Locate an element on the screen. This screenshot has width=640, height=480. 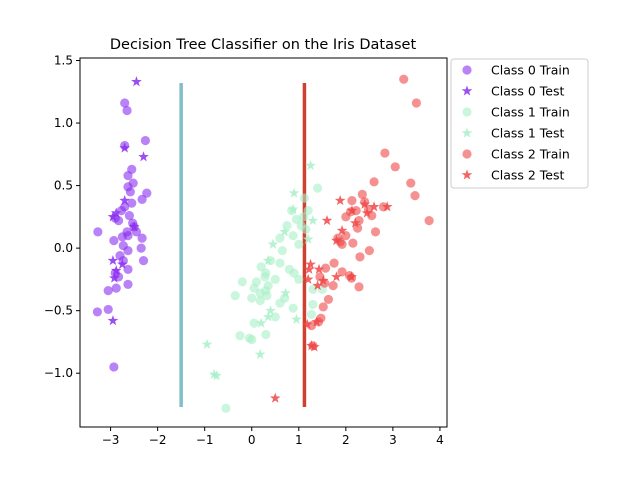
y-tick-label: −1.0 is located at coordinates (58, 373).